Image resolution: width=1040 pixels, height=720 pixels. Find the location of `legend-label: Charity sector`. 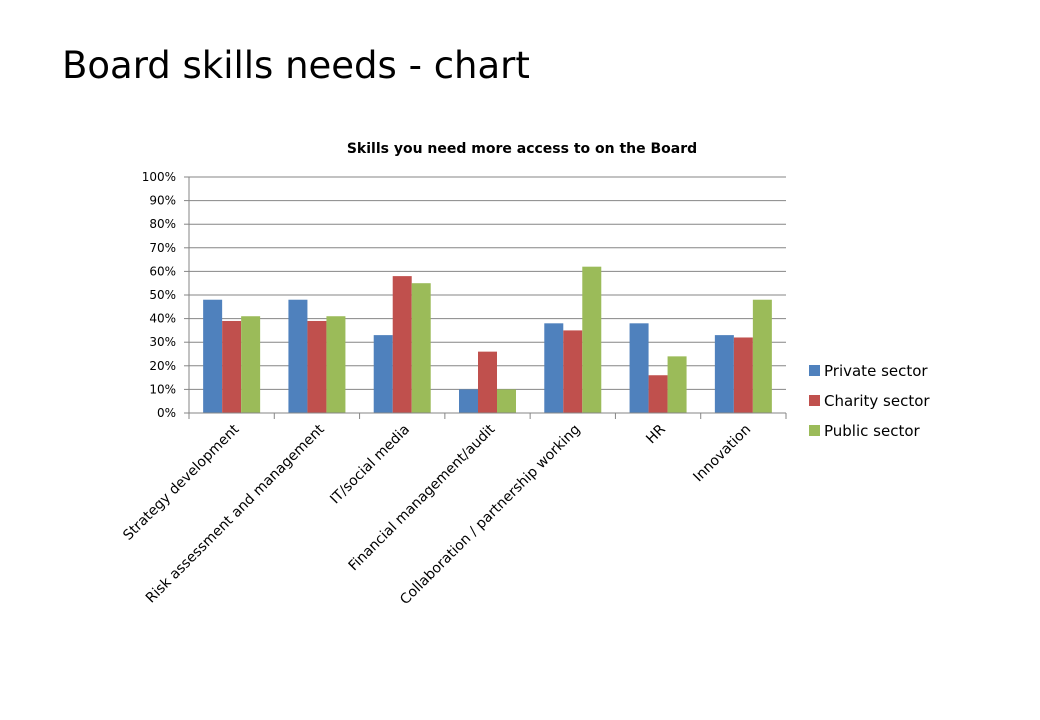

legend-label: Charity sector is located at coordinates (877, 401).